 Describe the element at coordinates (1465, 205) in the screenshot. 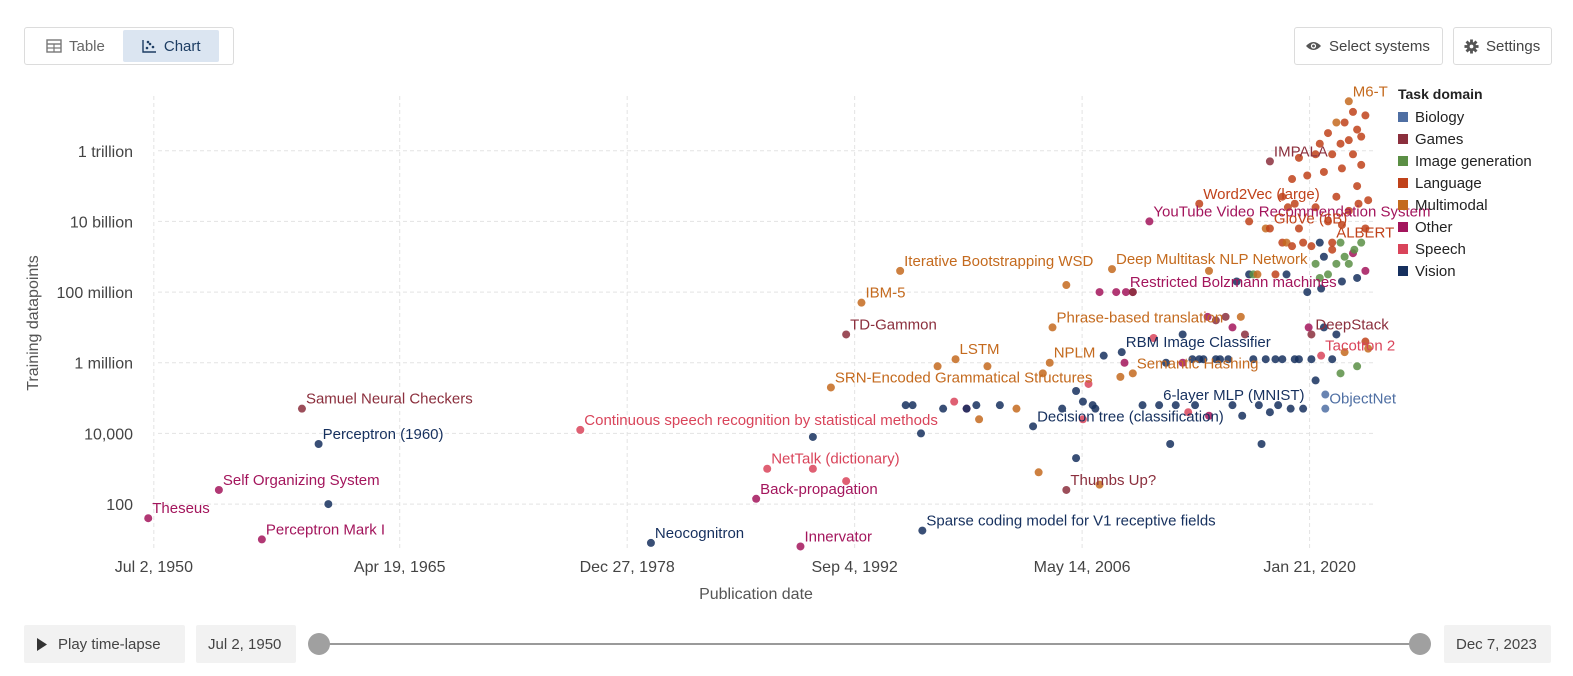

I see `legend-item: Multimodal` at that location.